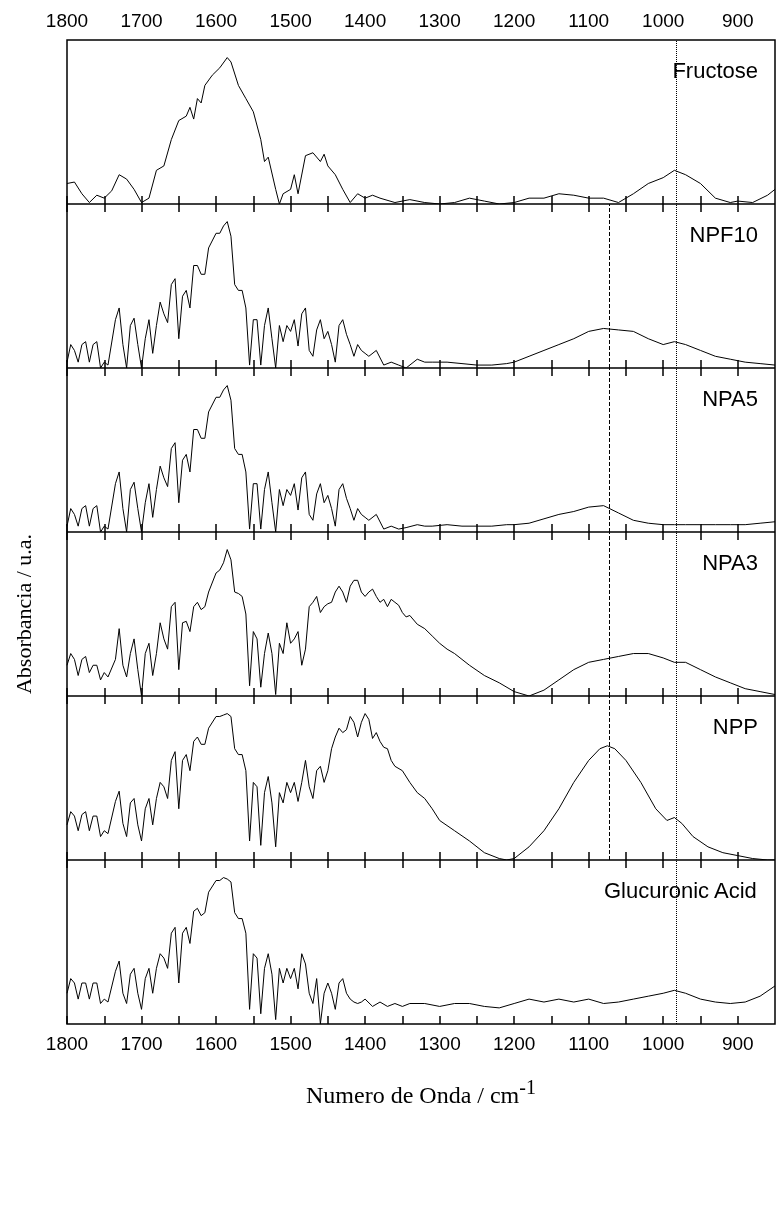  I want to click on chart-title: NPF10, so click(724, 234).